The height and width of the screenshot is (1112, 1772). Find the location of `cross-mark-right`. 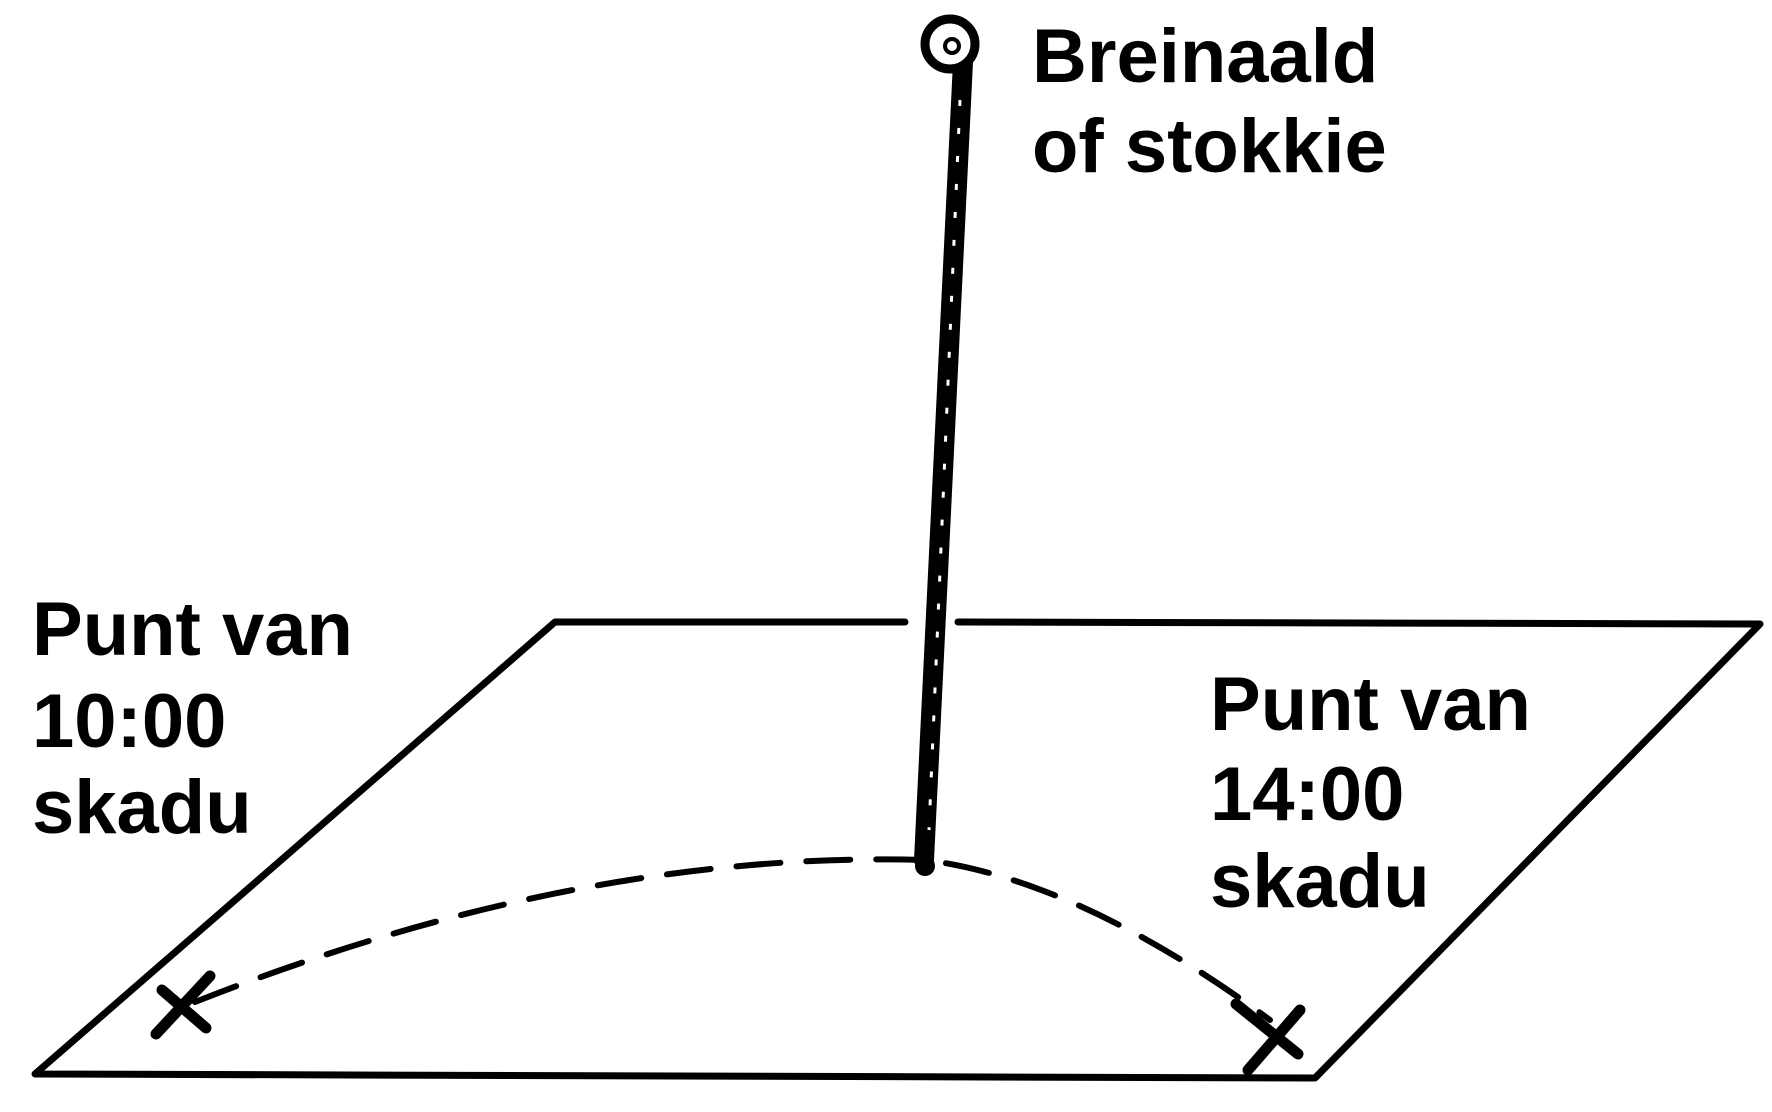

cross-mark-right is located at coordinates (1268, 1037).